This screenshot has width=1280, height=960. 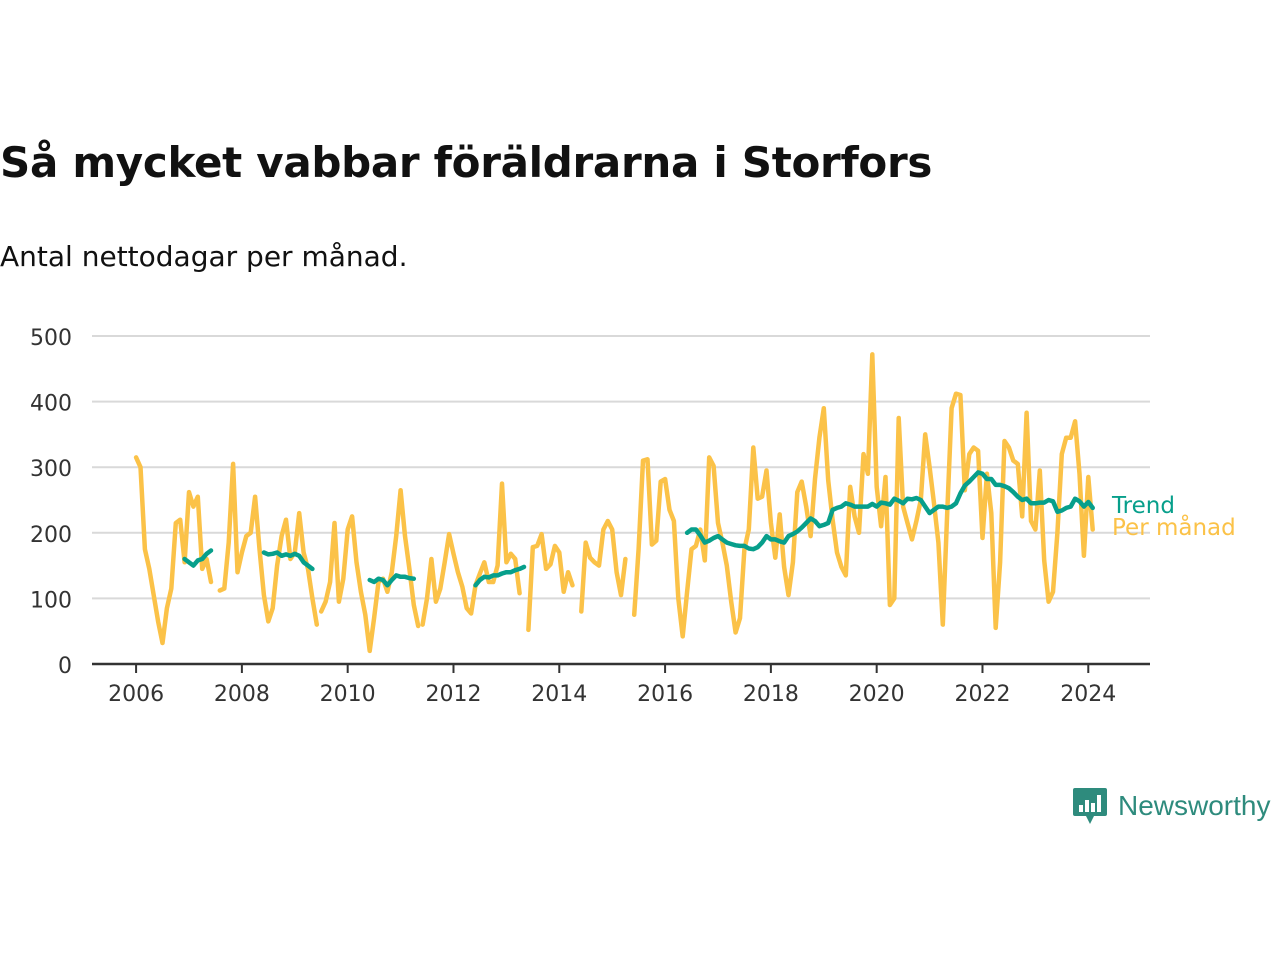 What do you see at coordinates (559, 694) in the screenshot?
I see `x-tick-label: 2014` at bounding box center [559, 694].